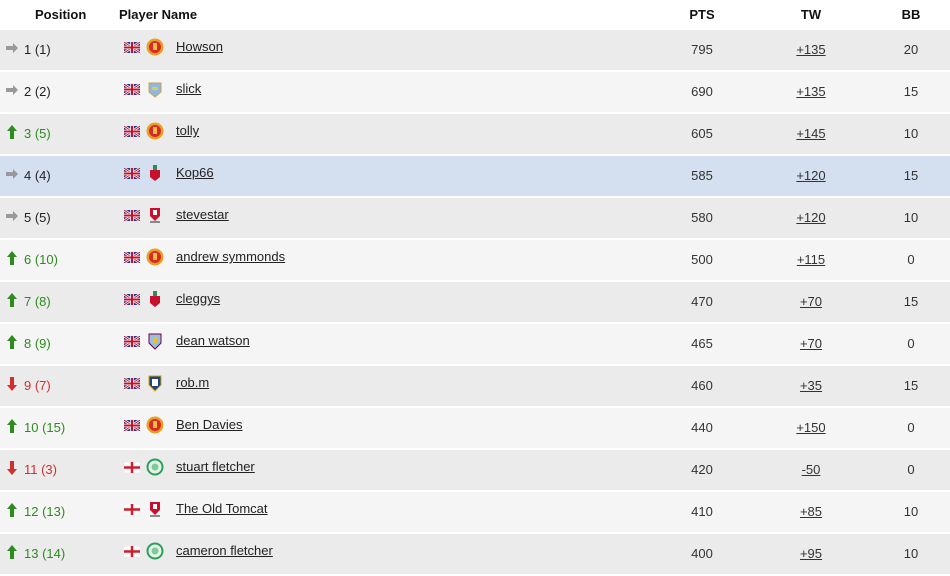 This screenshot has width=950, height=576. Describe the element at coordinates (702, 91) in the screenshot. I see `pts-value: 690` at that location.